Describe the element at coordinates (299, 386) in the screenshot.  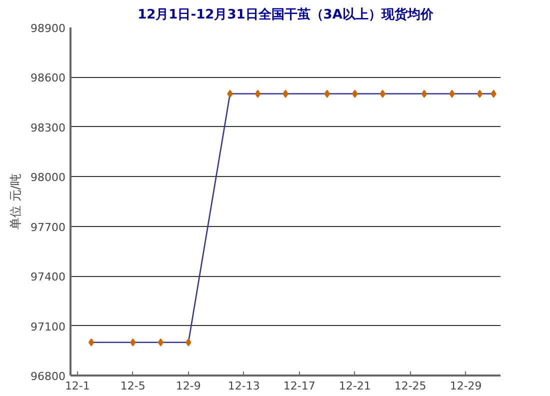
I see `x-tick-label: 12-17` at that location.